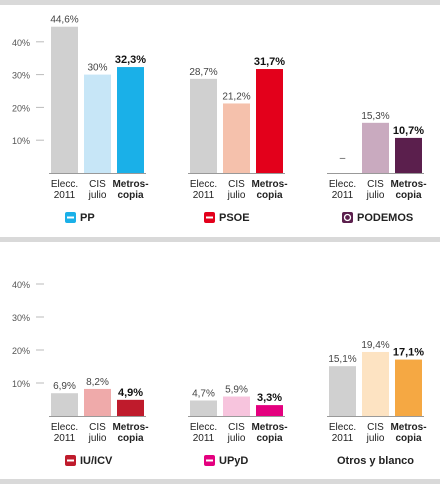  What do you see at coordinates (64, 20) in the screenshot?
I see `data-label: 44,6%` at bounding box center [64, 20].